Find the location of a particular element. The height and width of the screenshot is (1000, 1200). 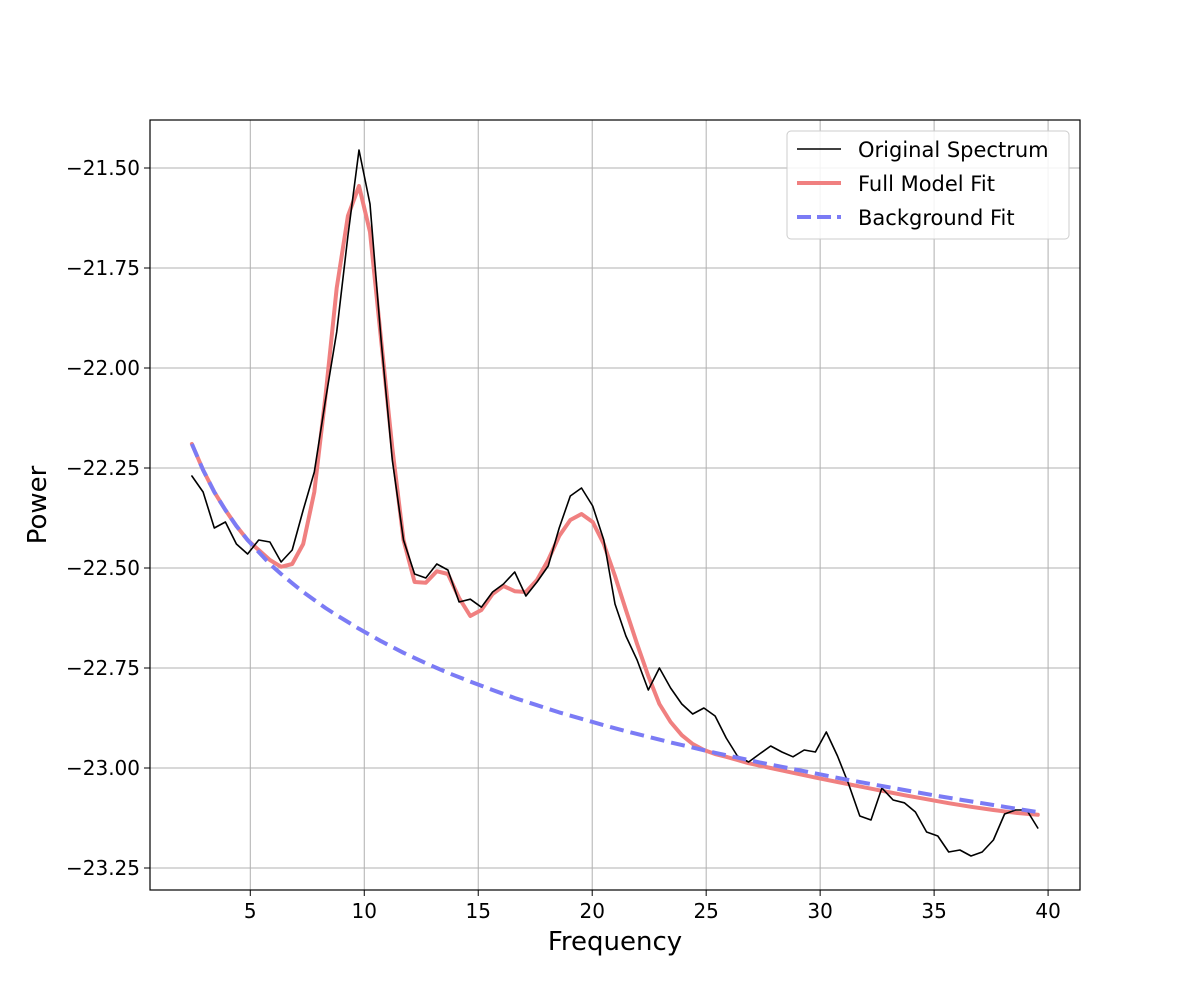

legend-label-full-model-fit: Full Model Fit is located at coordinates (926, 184).